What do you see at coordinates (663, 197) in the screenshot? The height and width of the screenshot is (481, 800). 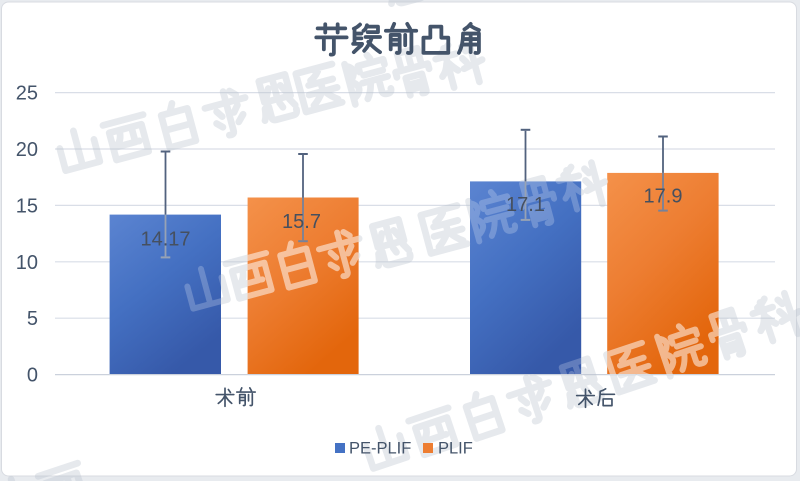 I see `svg-text: 17.9` at bounding box center [663, 197].